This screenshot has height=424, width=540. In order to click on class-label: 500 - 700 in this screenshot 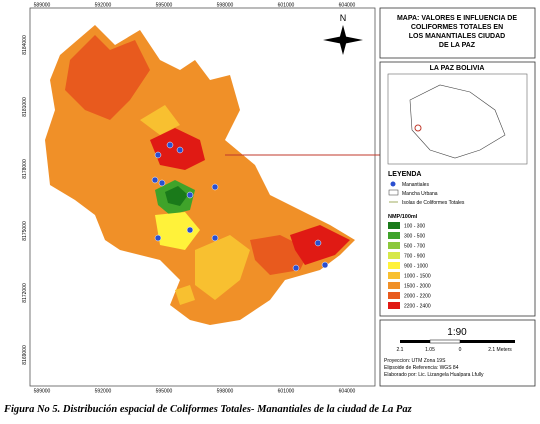, I will do `click(414, 247)`.